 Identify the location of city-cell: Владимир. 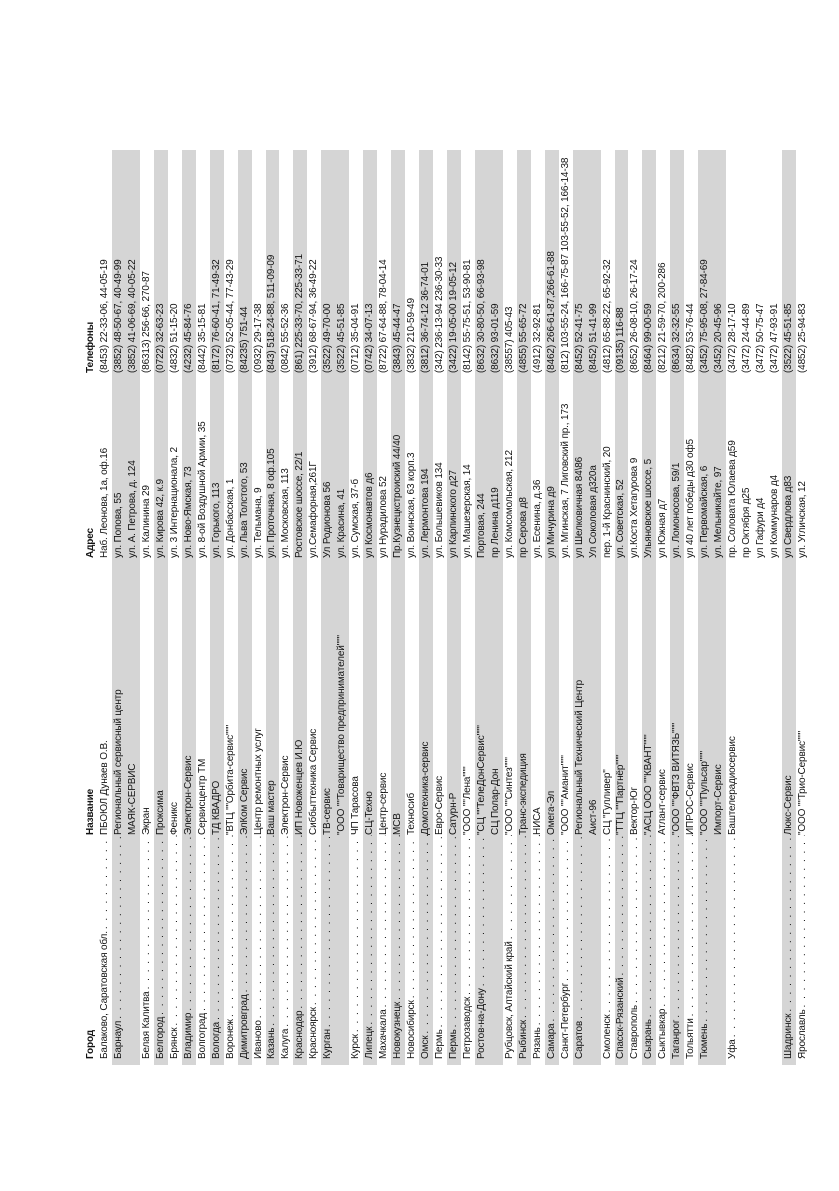
(188, 1035).